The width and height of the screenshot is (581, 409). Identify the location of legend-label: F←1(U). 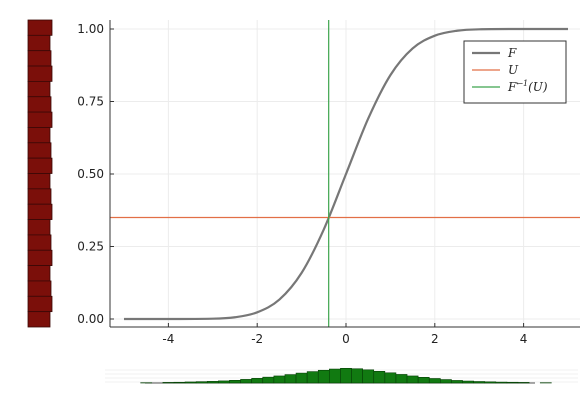
(527, 86).